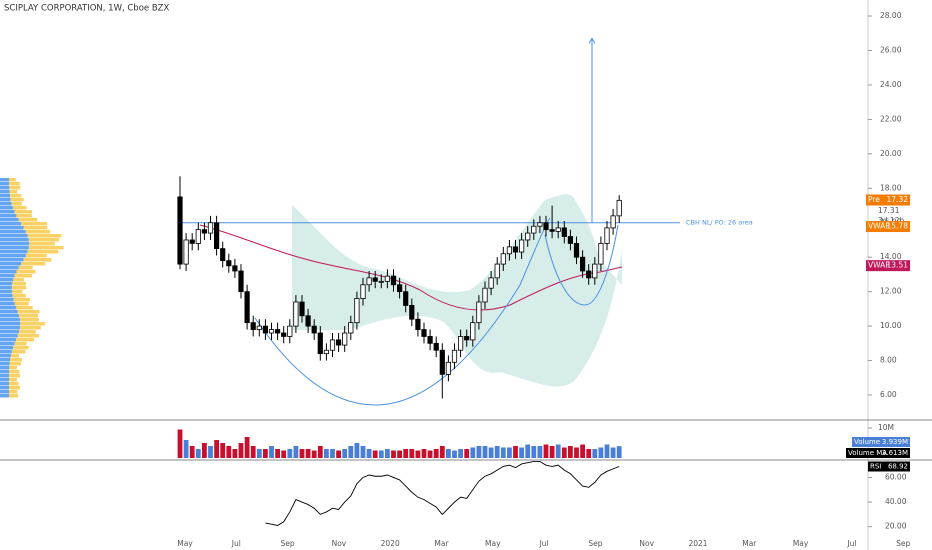 Image resolution: width=932 pixels, height=550 pixels. I want to click on x-tick-label: May, so click(493, 543).